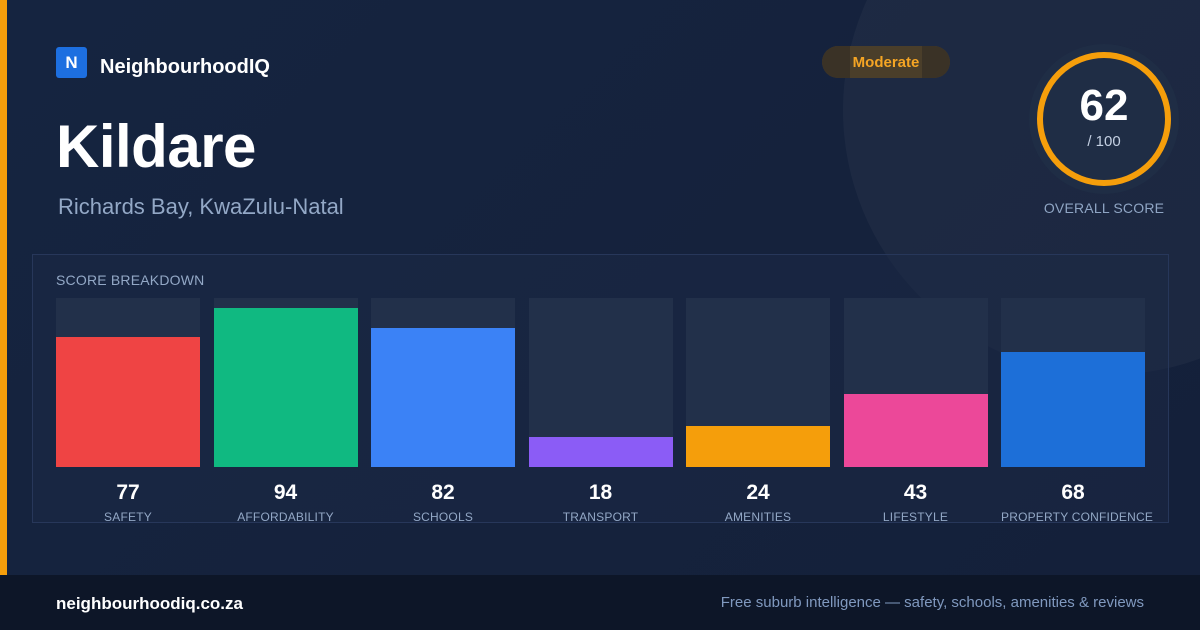 The image size is (1200, 630). I want to click on accent-bar, so click(3, 287).